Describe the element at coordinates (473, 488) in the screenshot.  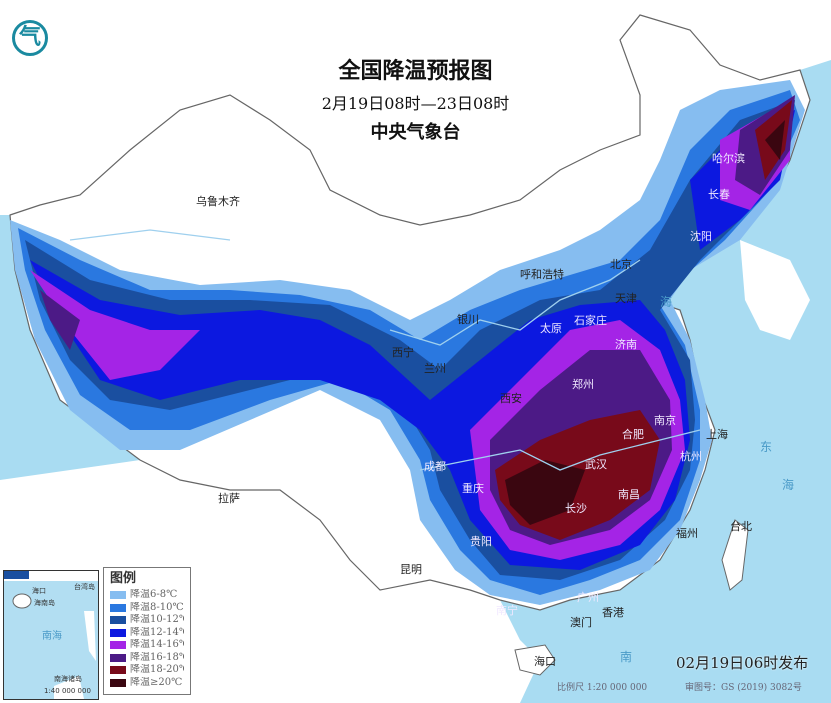
I see `city-label: 重庆` at that location.